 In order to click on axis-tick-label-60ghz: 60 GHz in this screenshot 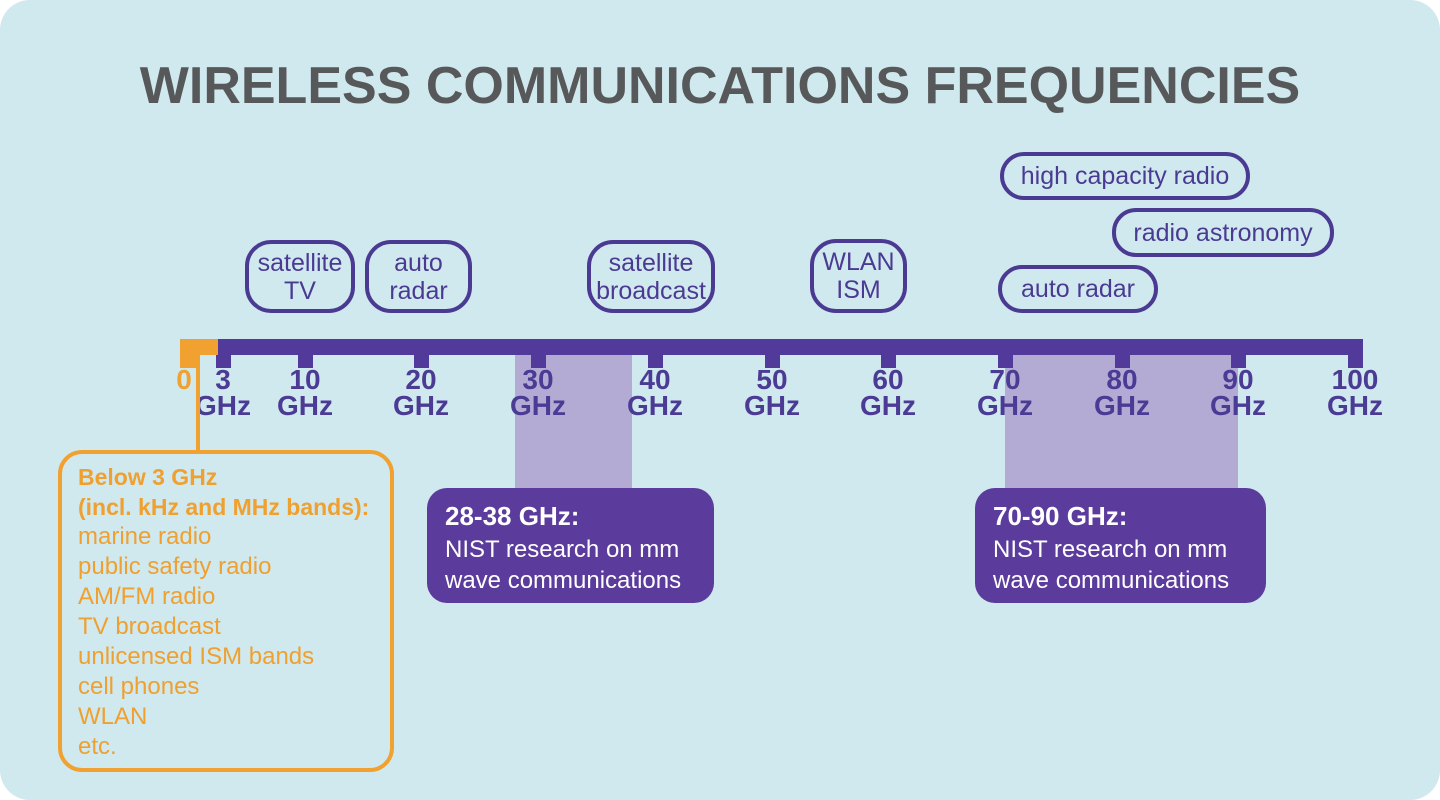, I will do `click(888, 392)`.